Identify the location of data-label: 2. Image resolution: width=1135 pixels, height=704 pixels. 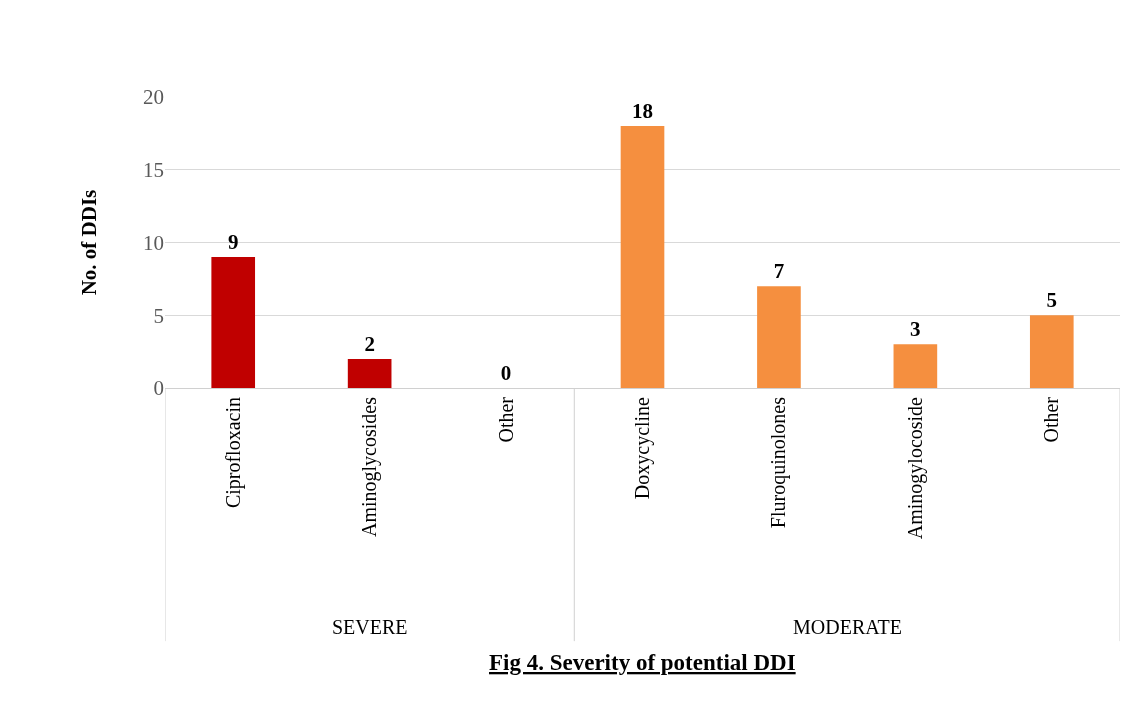
(369, 343).